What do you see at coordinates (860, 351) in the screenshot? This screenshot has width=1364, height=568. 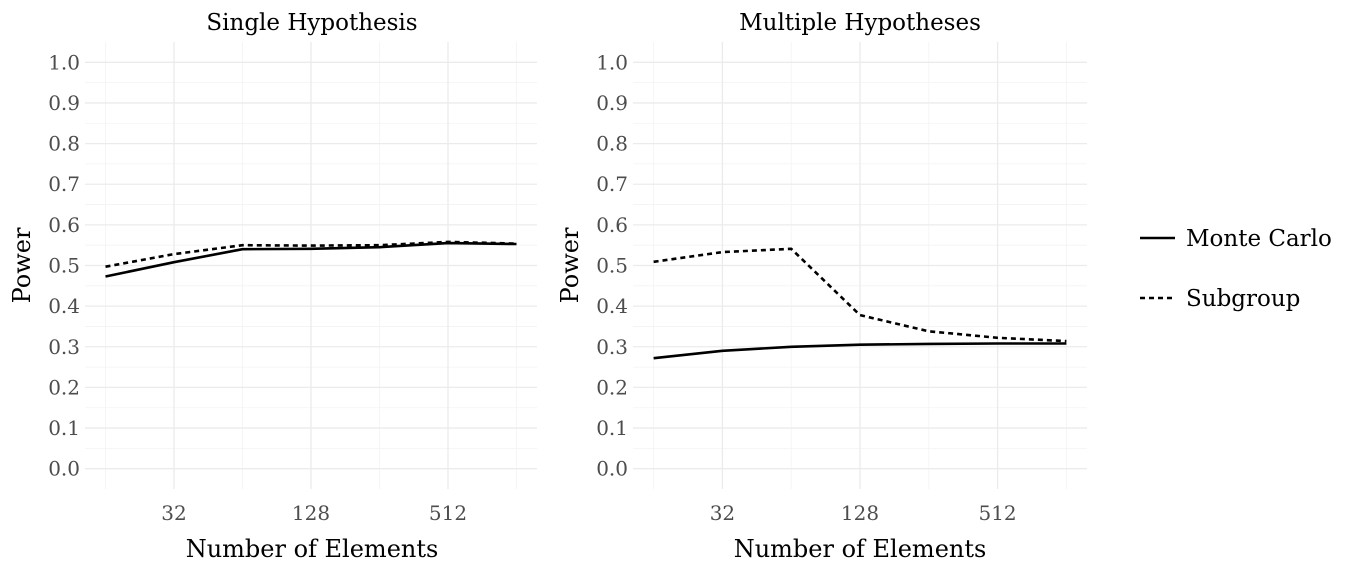 I see `series-line-monte-carlo` at bounding box center [860, 351].